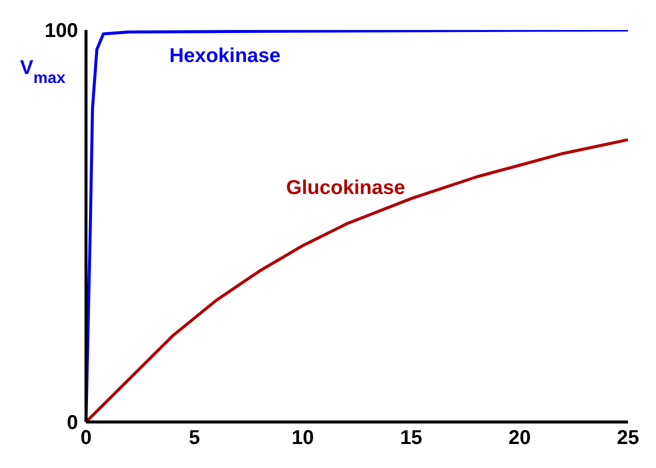  I want to click on x-tick-label: 5, so click(194, 438).